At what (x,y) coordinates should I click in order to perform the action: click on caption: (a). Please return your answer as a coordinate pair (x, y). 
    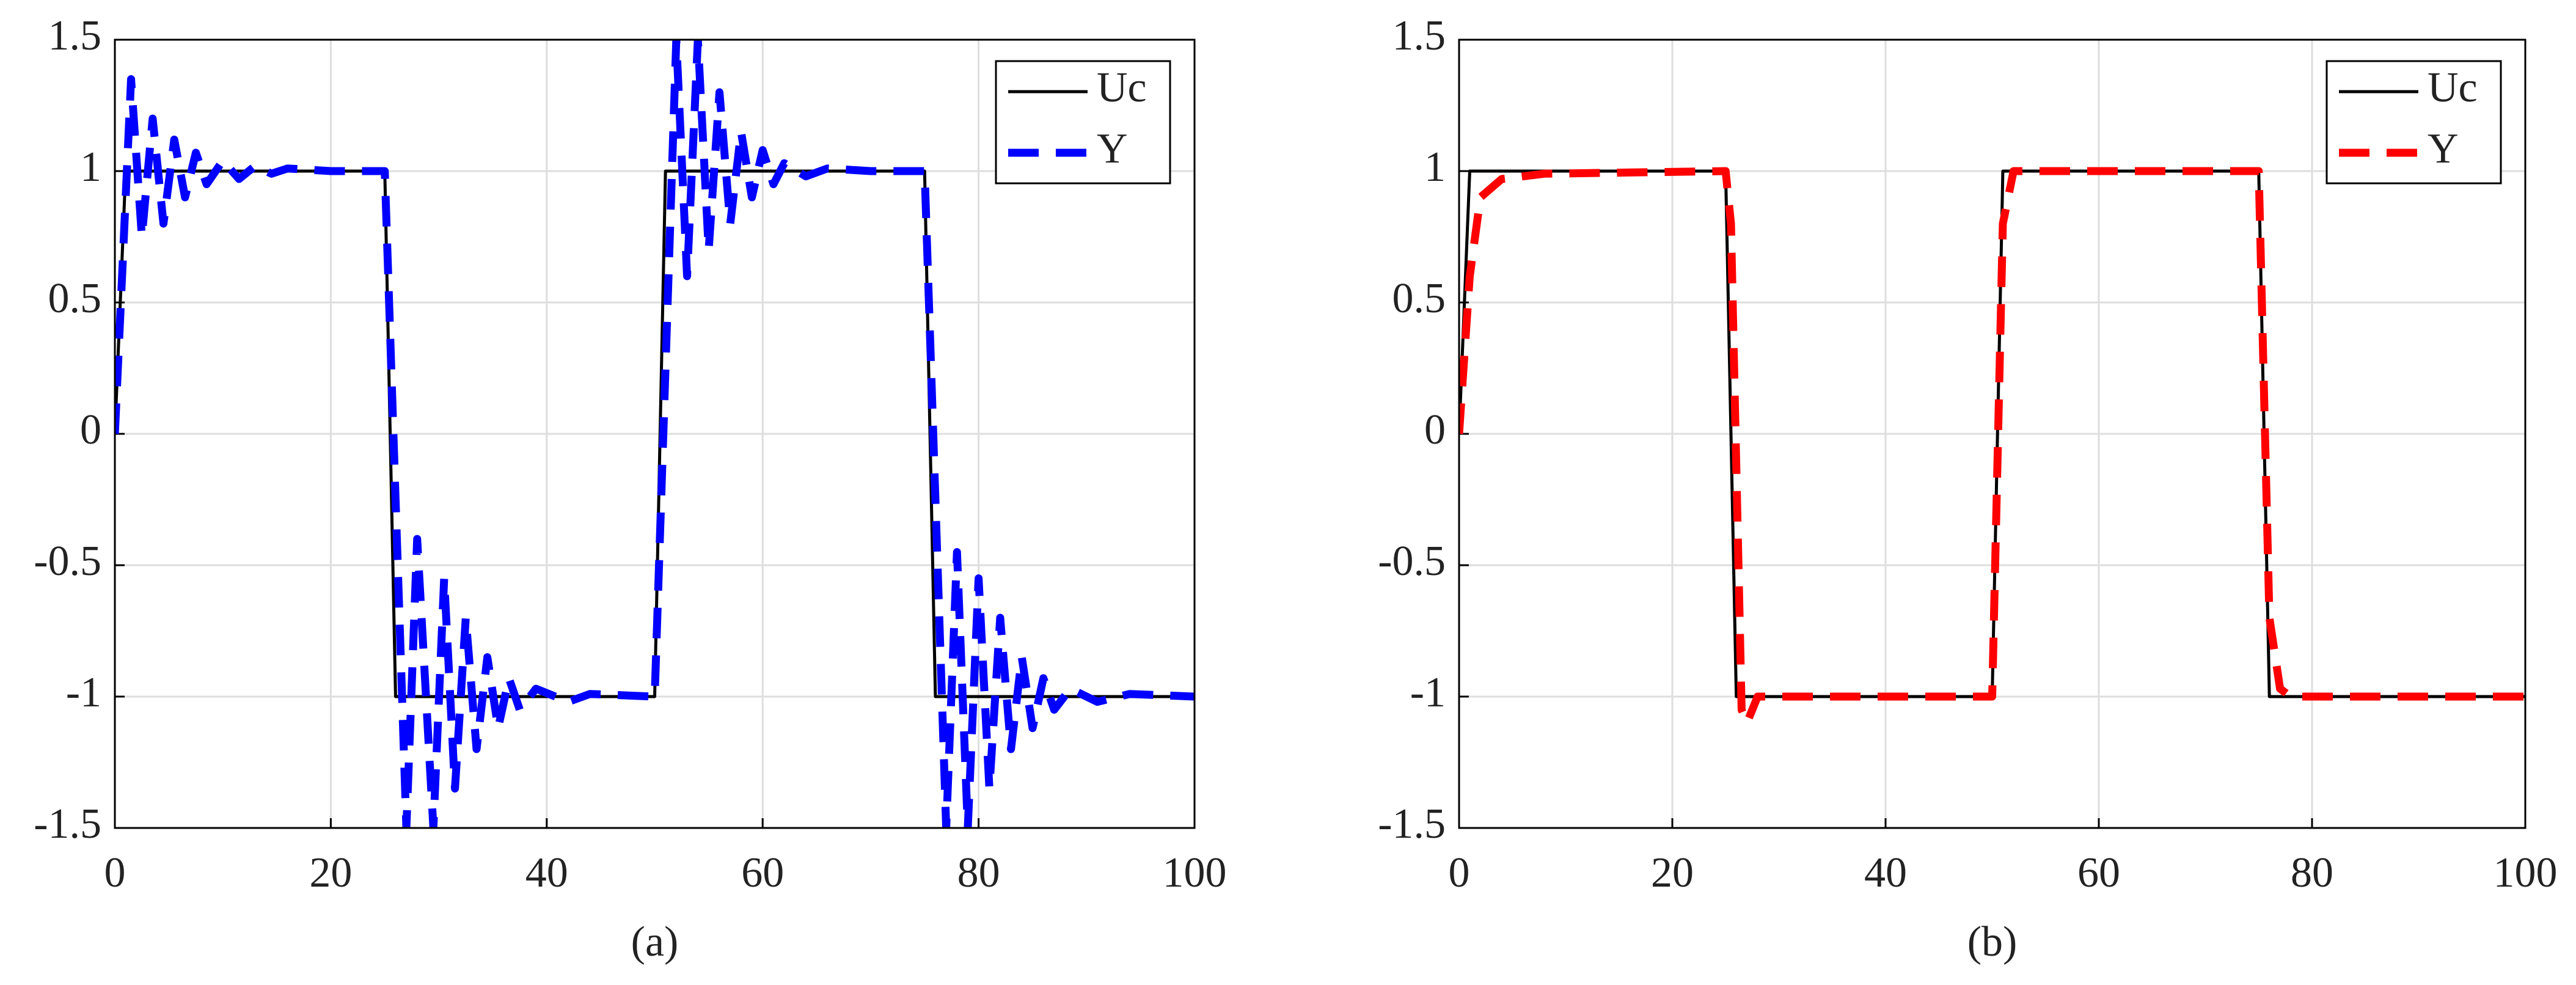
    Looking at the image, I should click on (655, 941).